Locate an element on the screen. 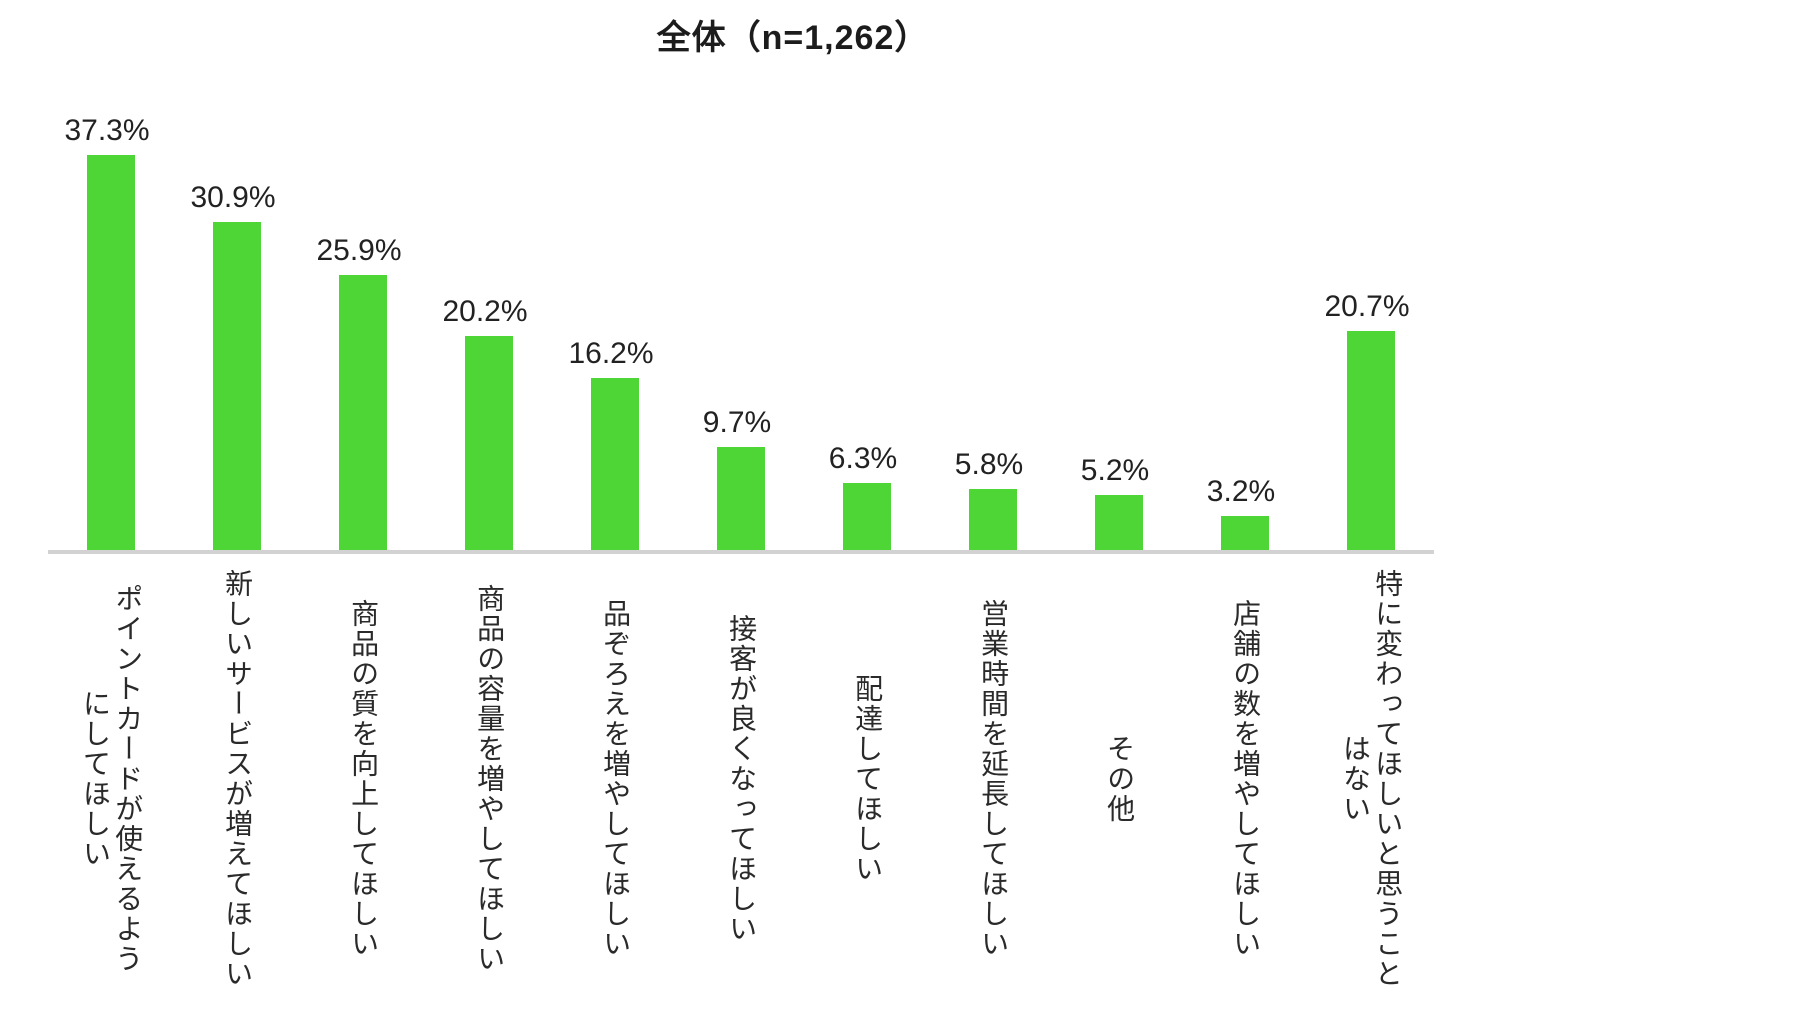 The image size is (1807, 1018). bar-slot: 25.9% is located at coordinates (363, 392).